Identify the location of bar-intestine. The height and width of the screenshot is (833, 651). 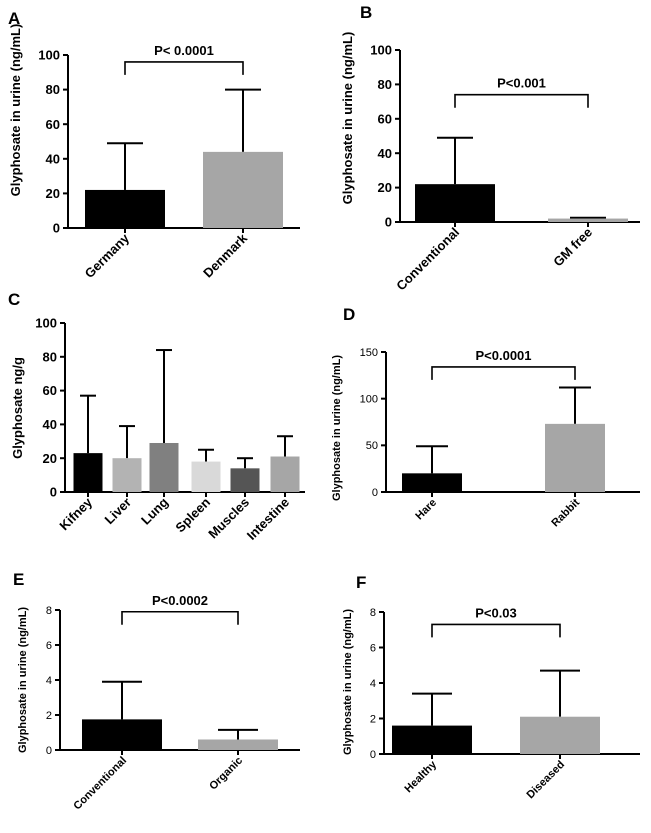
(285, 474).